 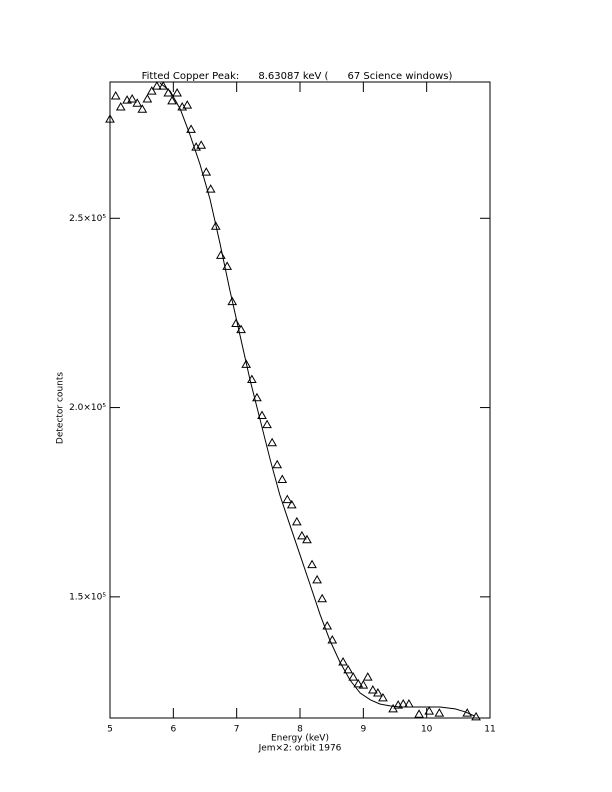 What do you see at coordinates (363, 730) in the screenshot?
I see `x-tick-label: 9` at bounding box center [363, 730].